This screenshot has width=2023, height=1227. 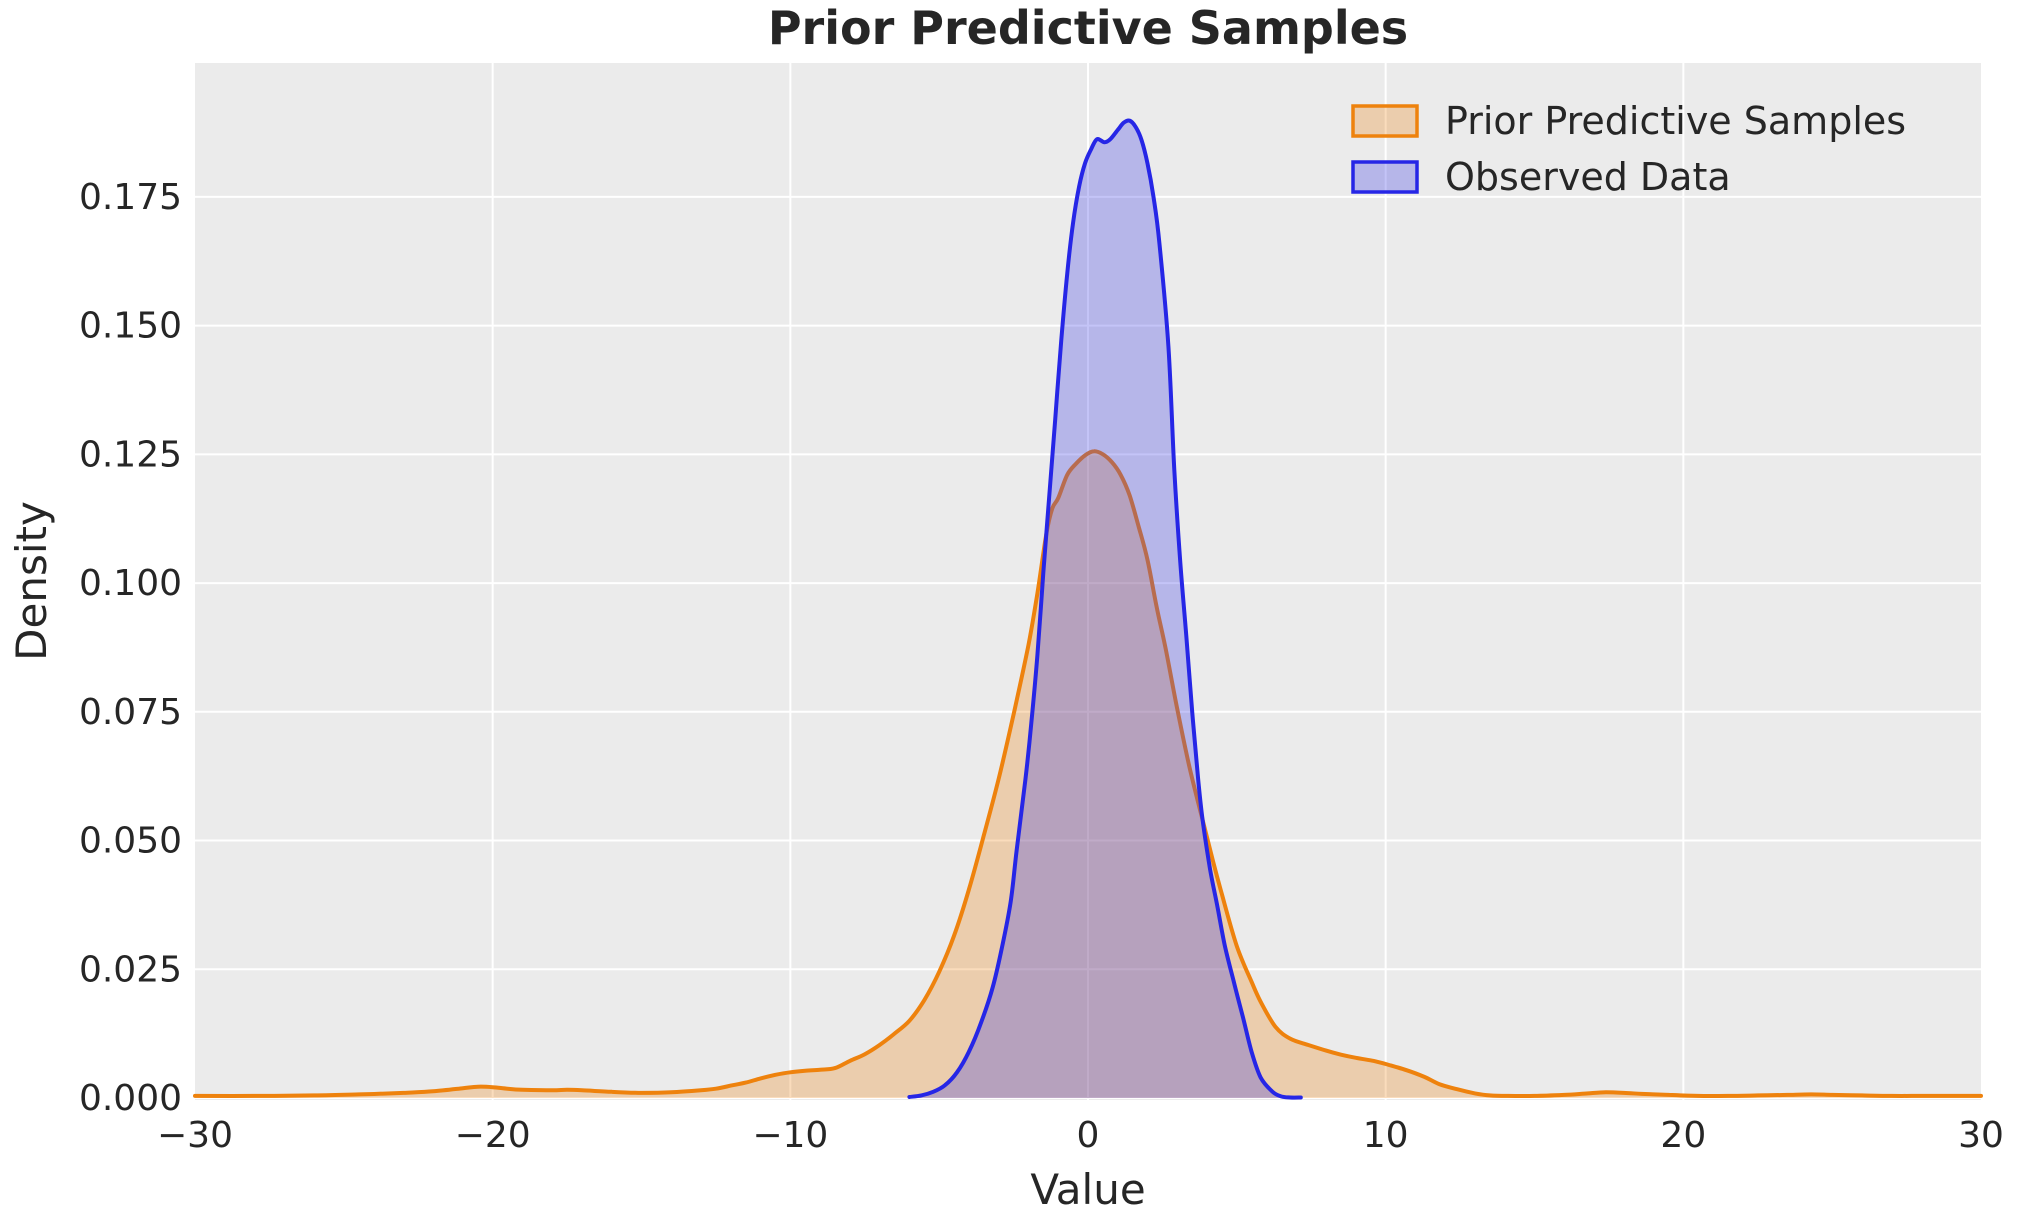 What do you see at coordinates (1683, 1135) in the screenshot?
I see `x-tick-label: 20` at bounding box center [1683, 1135].